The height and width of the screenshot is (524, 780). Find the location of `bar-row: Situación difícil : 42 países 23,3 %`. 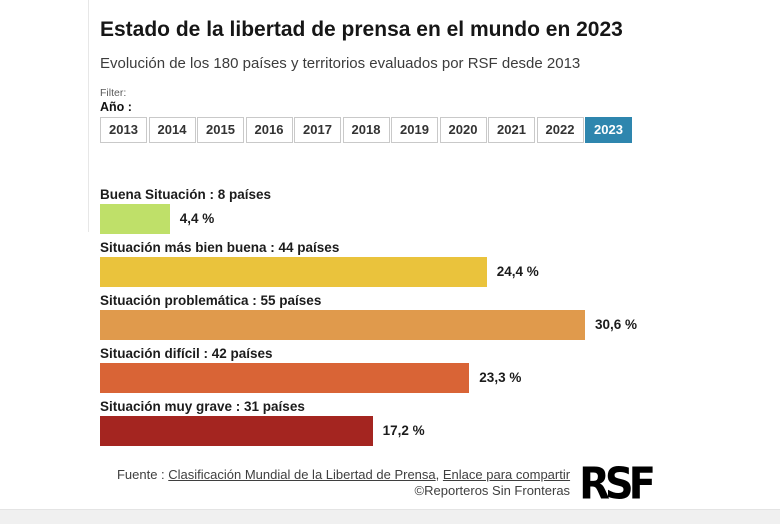

bar-row: Situación difícil : 42 países 23,3 % is located at coordinates (430, 369).